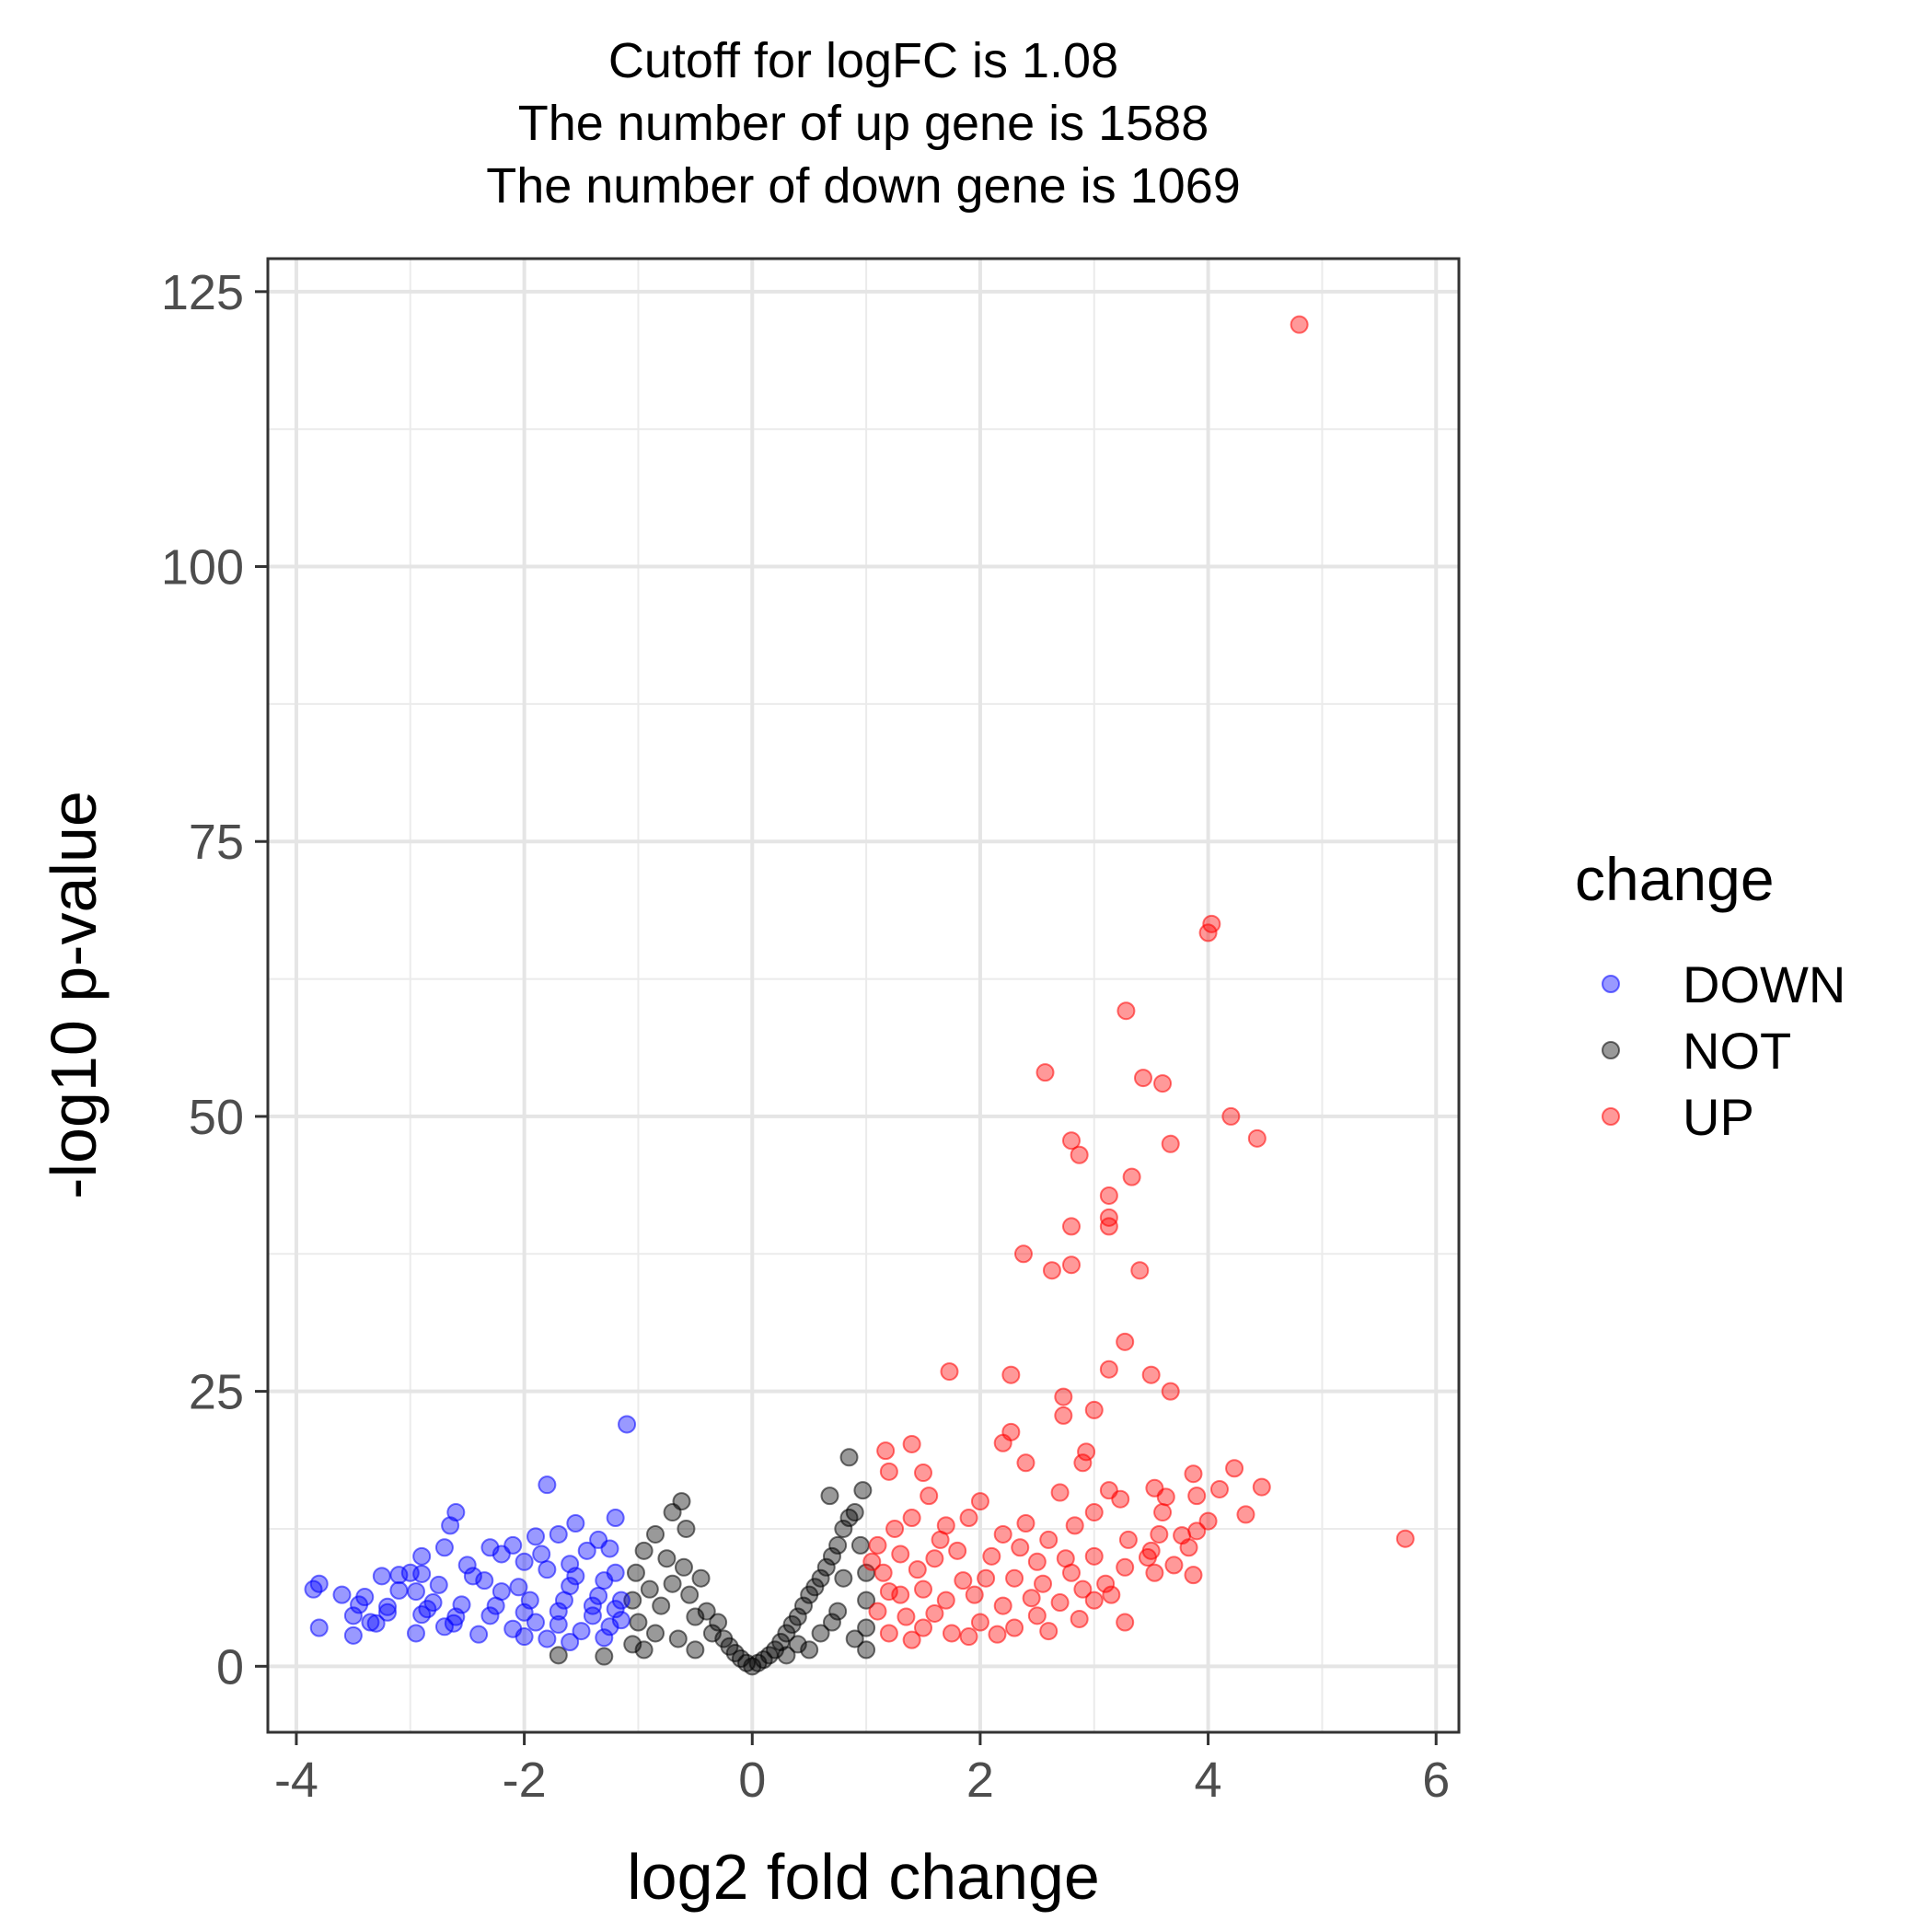 The width and height of the screenshot is (1932, 1932). I want to click on title-line-3: The number of down gene is 1069, so click(863, 186).